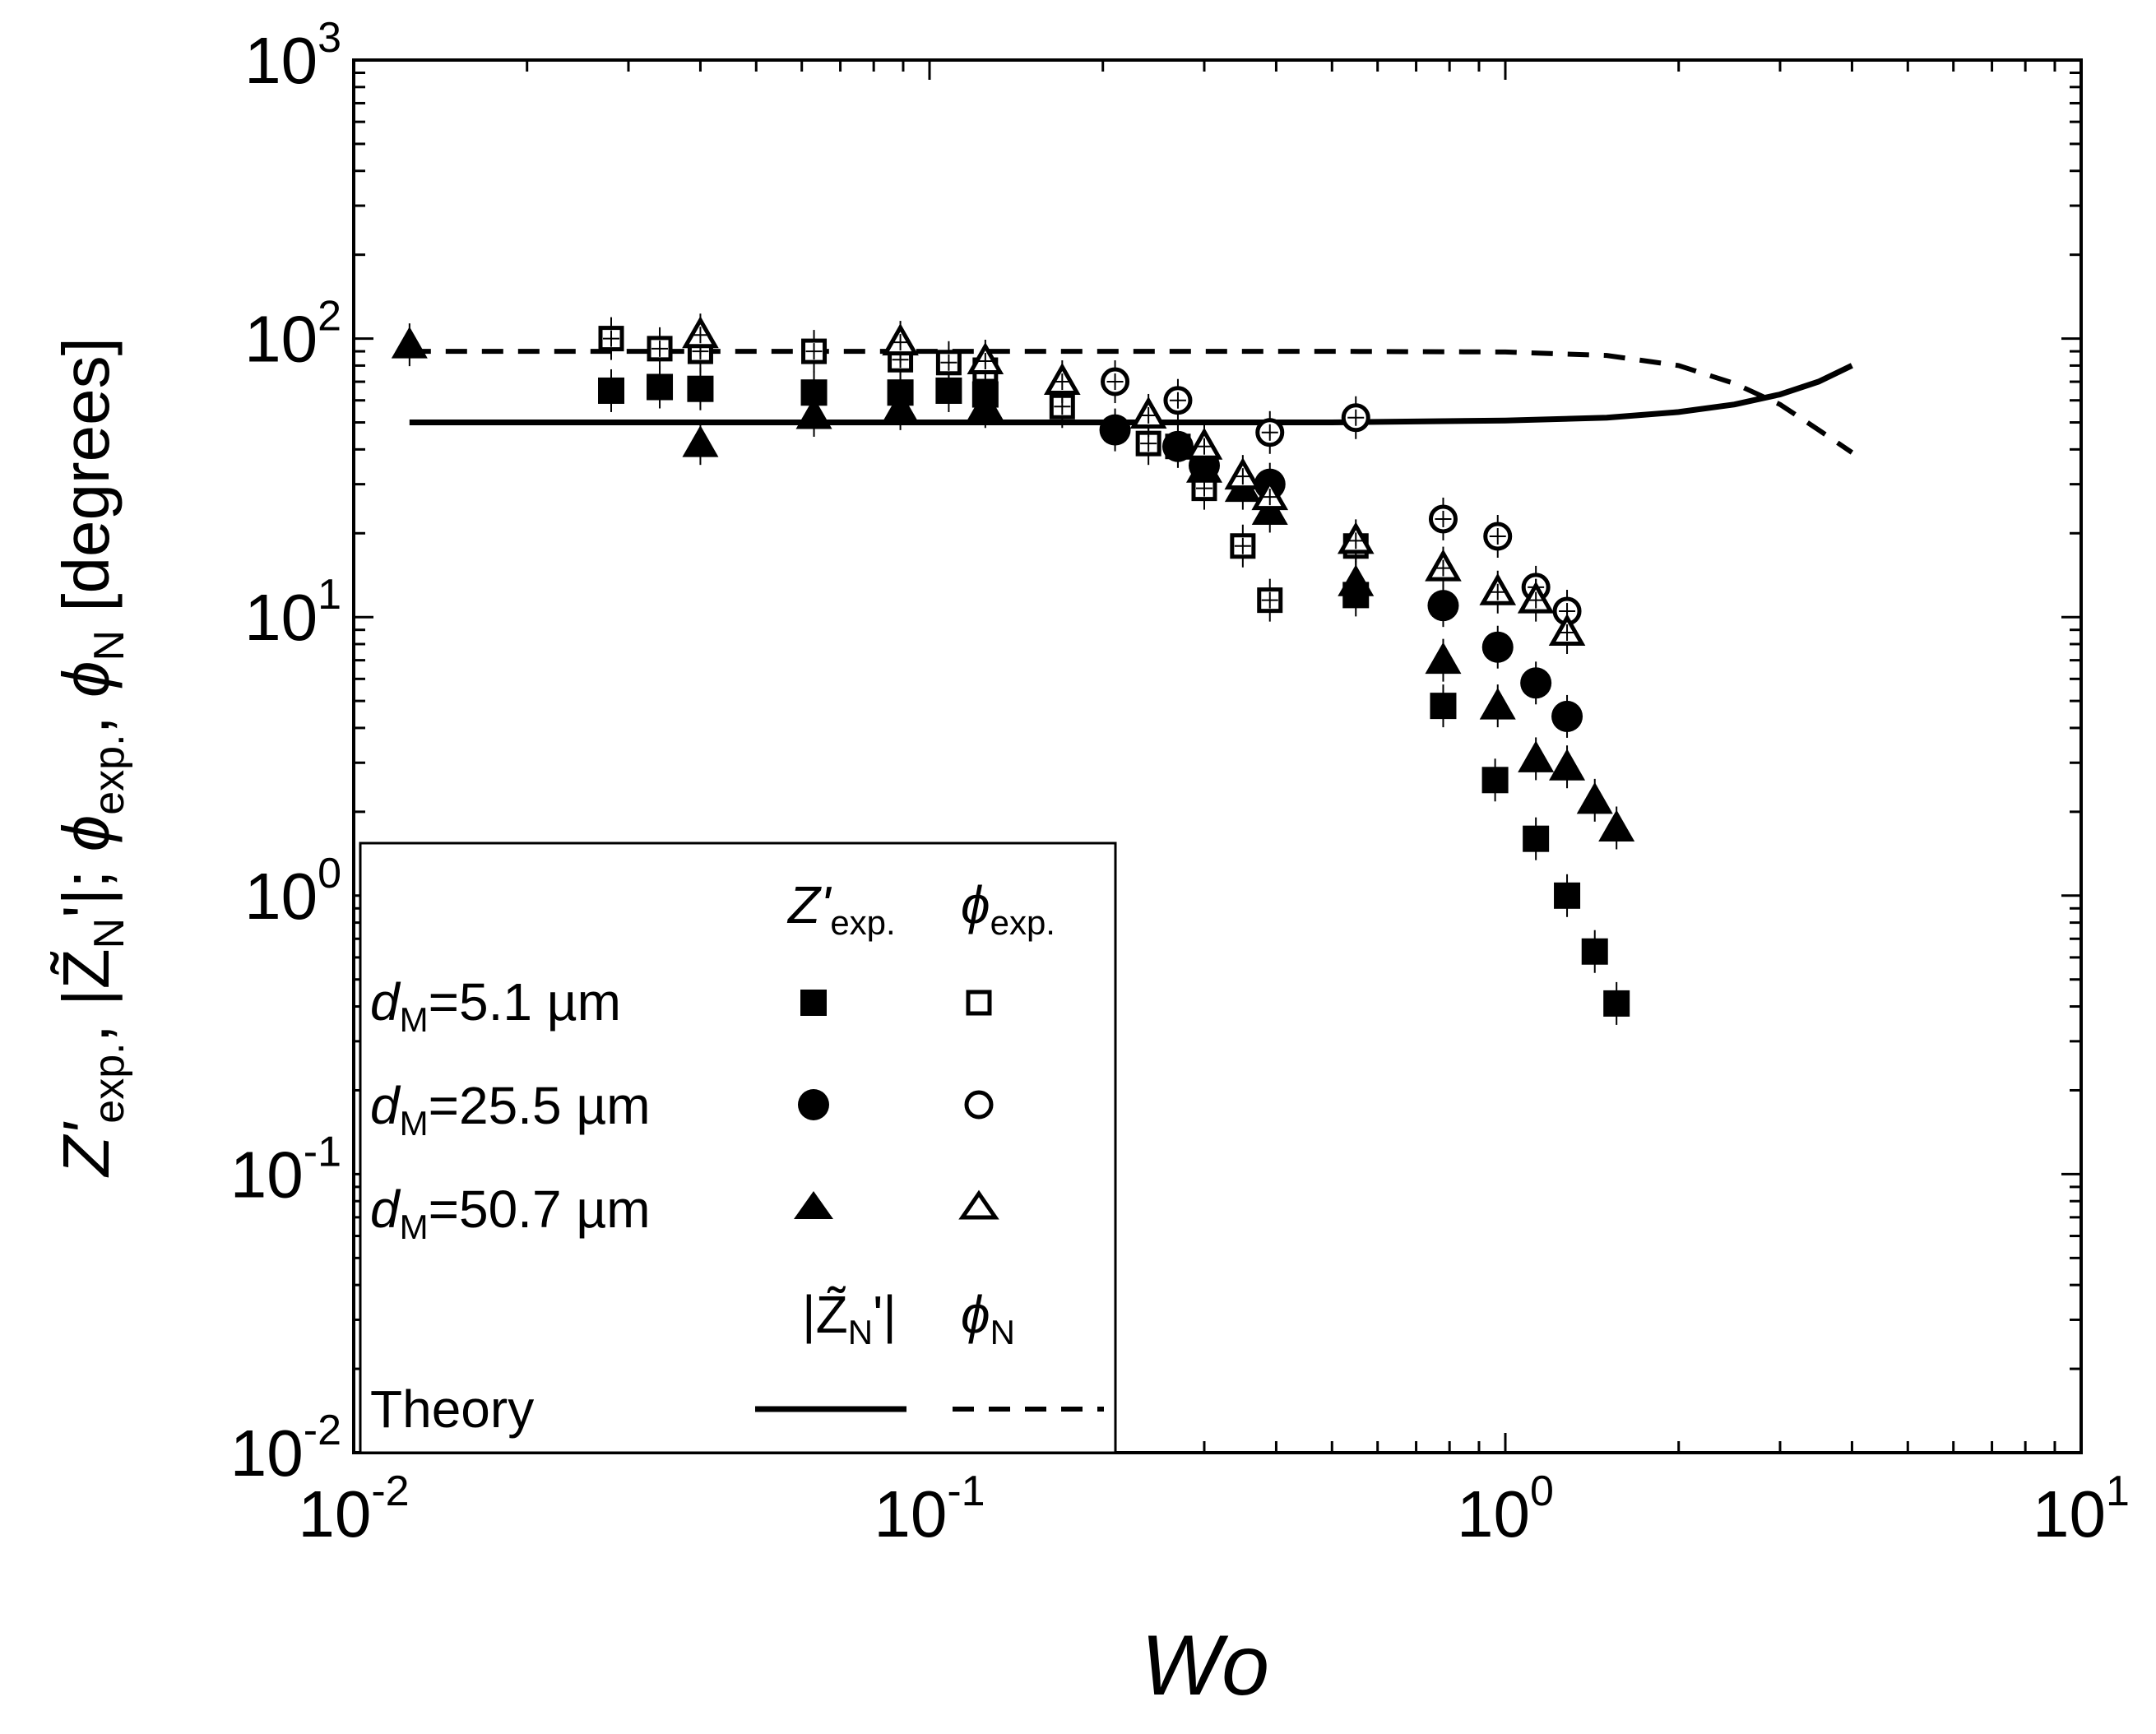  I want to click on legend-theory-label: Theory, so click(452, 1409).